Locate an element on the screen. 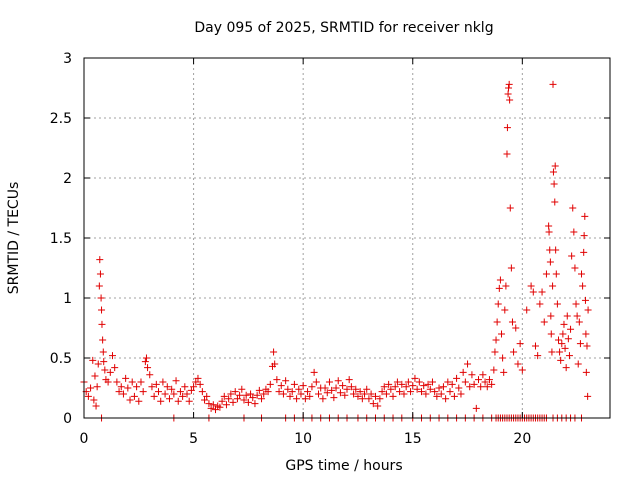  y-tick-label: 2.5 is located at coordinates (61, 119).